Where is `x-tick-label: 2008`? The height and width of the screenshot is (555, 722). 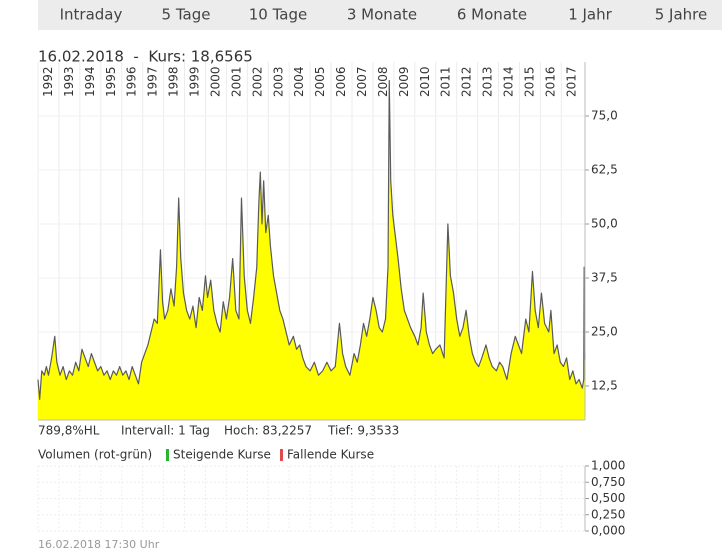
x-tick-label: 2008 is located at coordinates (383, 81).